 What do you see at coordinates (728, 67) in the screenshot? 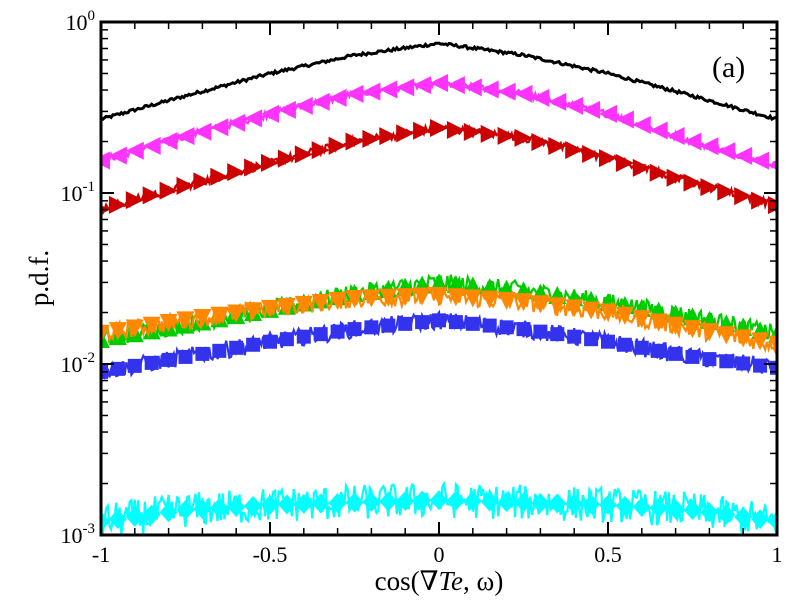
I see `panel-annotation: (a)` at bounding box center [728, 67].